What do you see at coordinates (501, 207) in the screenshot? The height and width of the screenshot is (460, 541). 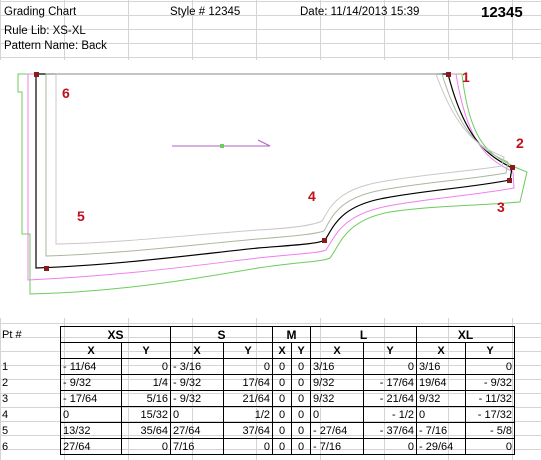 I see `point-label-3: 3` at bounding box center [501, 207].